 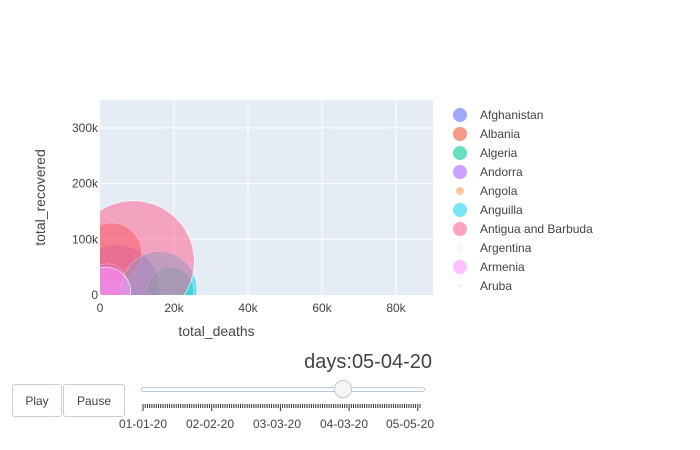 What do you see at coordinates (501, 172) in the screenshot?
I see `legend-label: Andorra` at bounding box center [501, 172].